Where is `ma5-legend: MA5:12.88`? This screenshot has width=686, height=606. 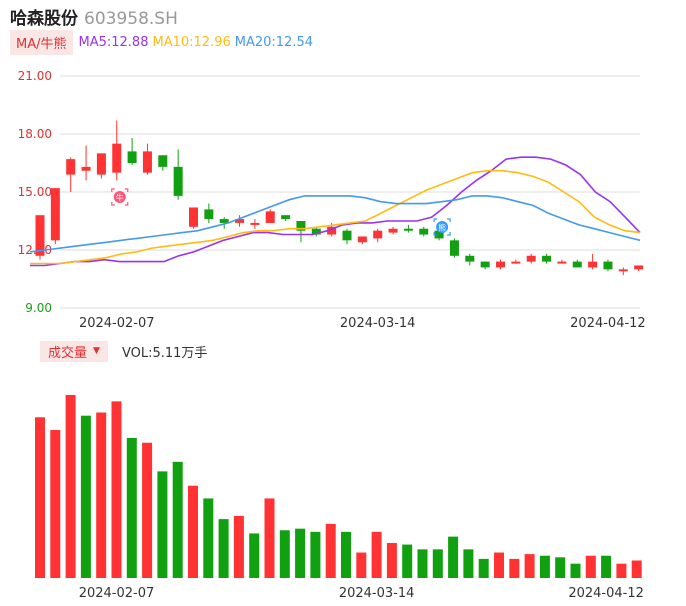 ma5-legend: MA5:12.88 is located at coordinates (113, 42).